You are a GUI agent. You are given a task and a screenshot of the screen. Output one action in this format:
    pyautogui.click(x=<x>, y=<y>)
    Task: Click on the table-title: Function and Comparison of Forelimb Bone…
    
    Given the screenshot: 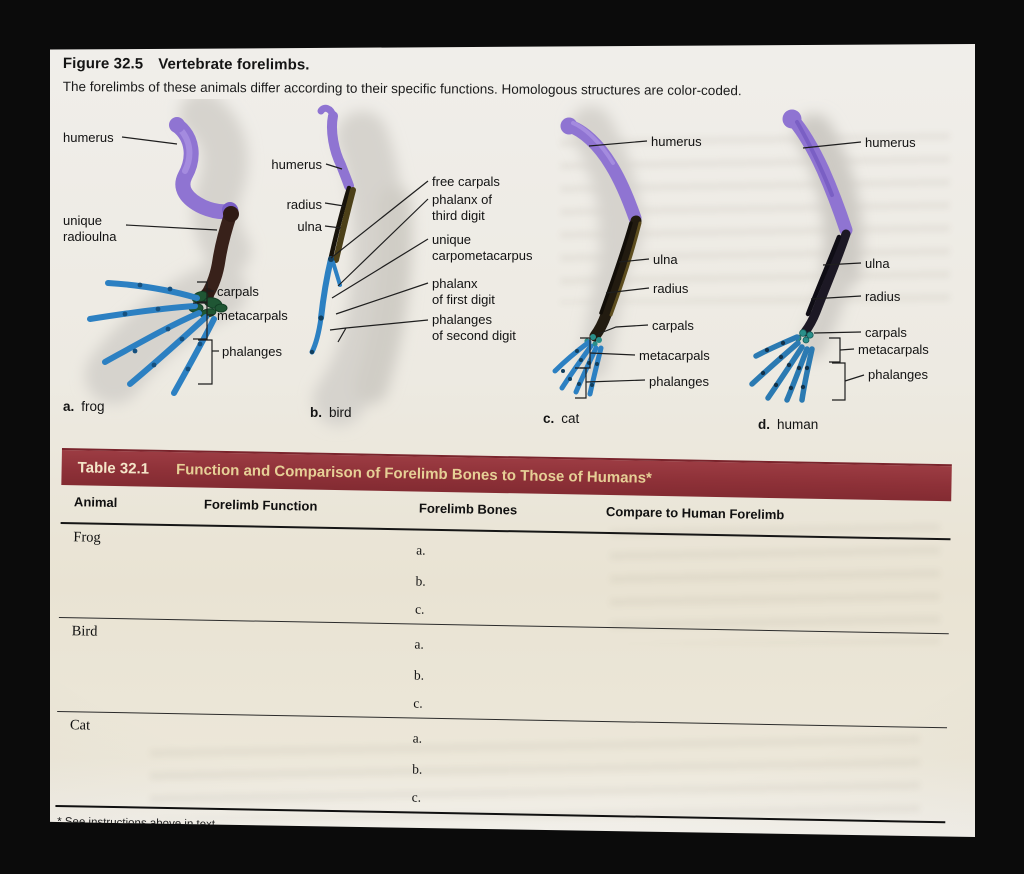 What is the action you would take?
    pyautogui.click(x=413, y=474)
    